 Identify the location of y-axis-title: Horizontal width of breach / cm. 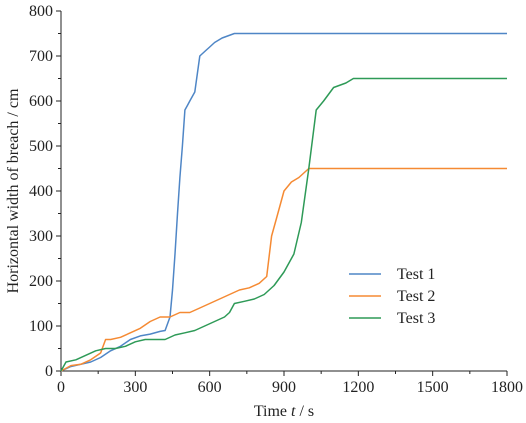
(13, 190).